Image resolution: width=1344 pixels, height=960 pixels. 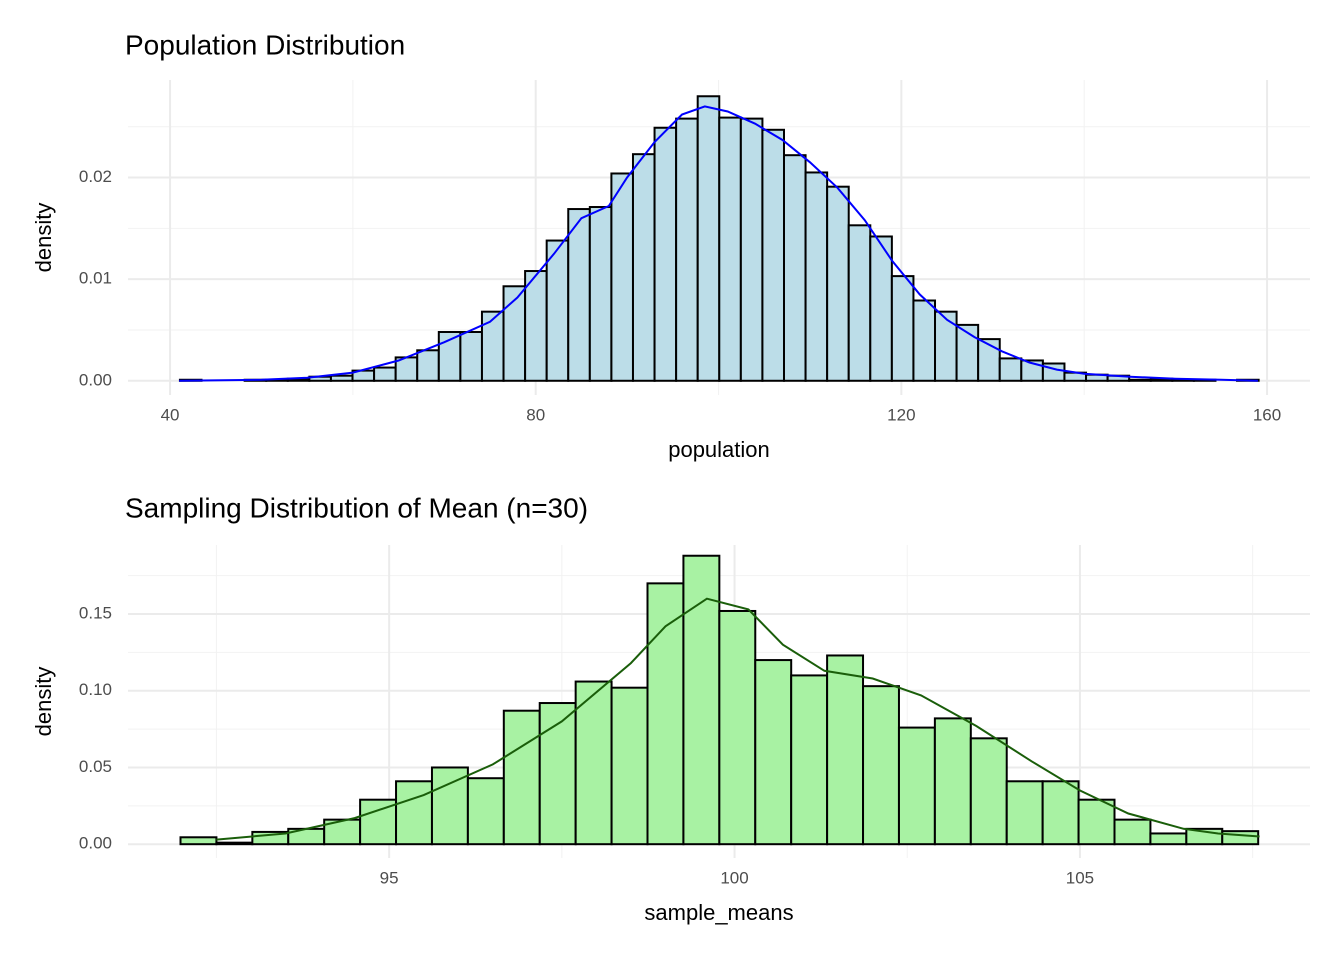 What do you see at coordinates (95, 176) in the screenshot?
I see `y-tick-label: 0.02` at bounding box center [95, 176].